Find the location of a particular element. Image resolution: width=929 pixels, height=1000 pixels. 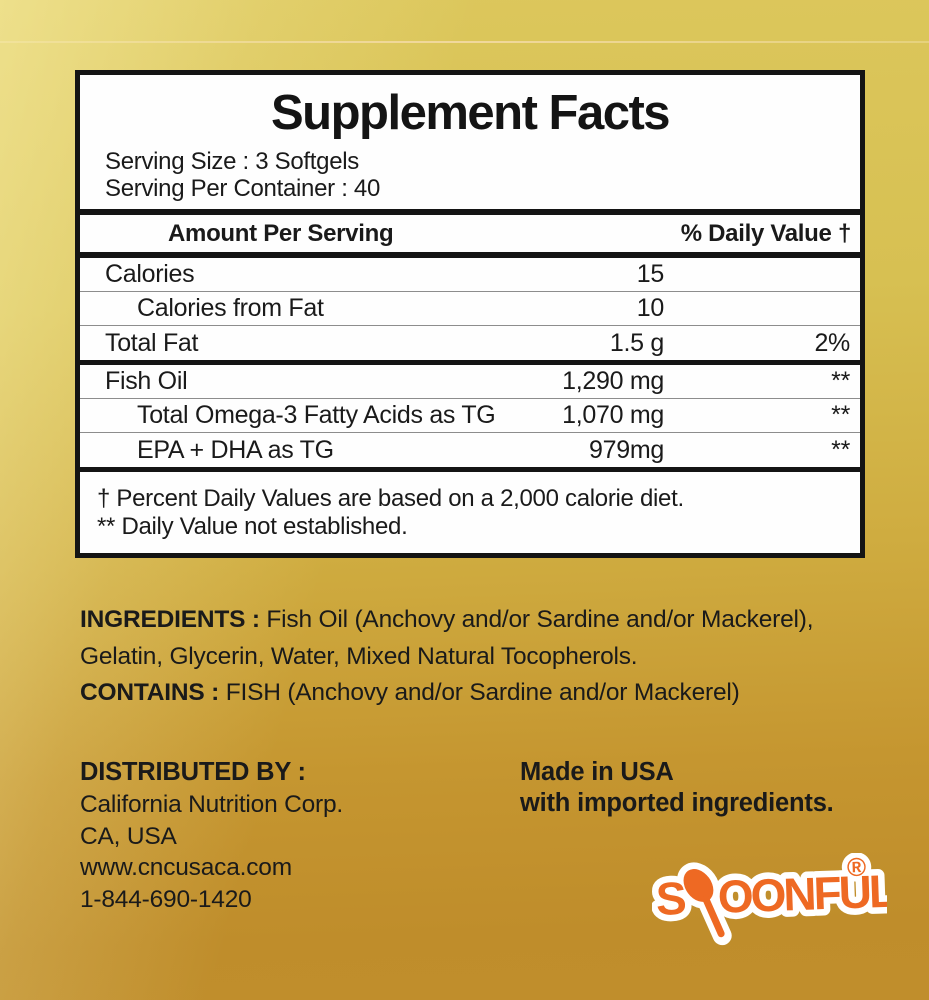

spoon-handle is located at coordinates (713, 916).